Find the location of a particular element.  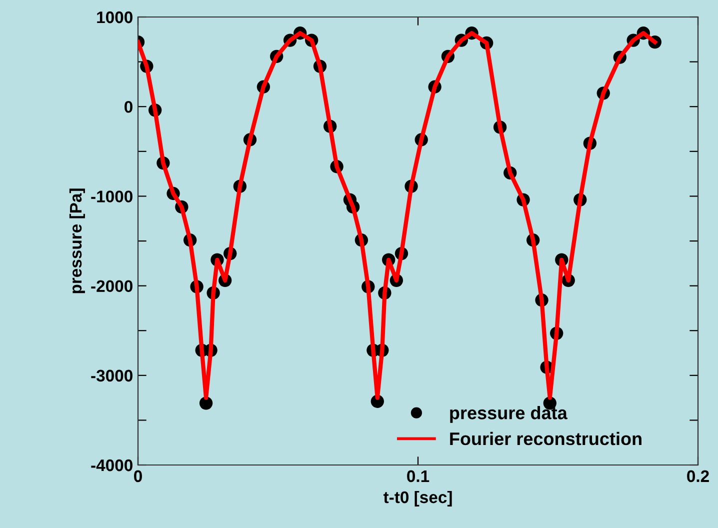

x-axis-title: t-t0 [sec] is located at coordinates (417, 498).